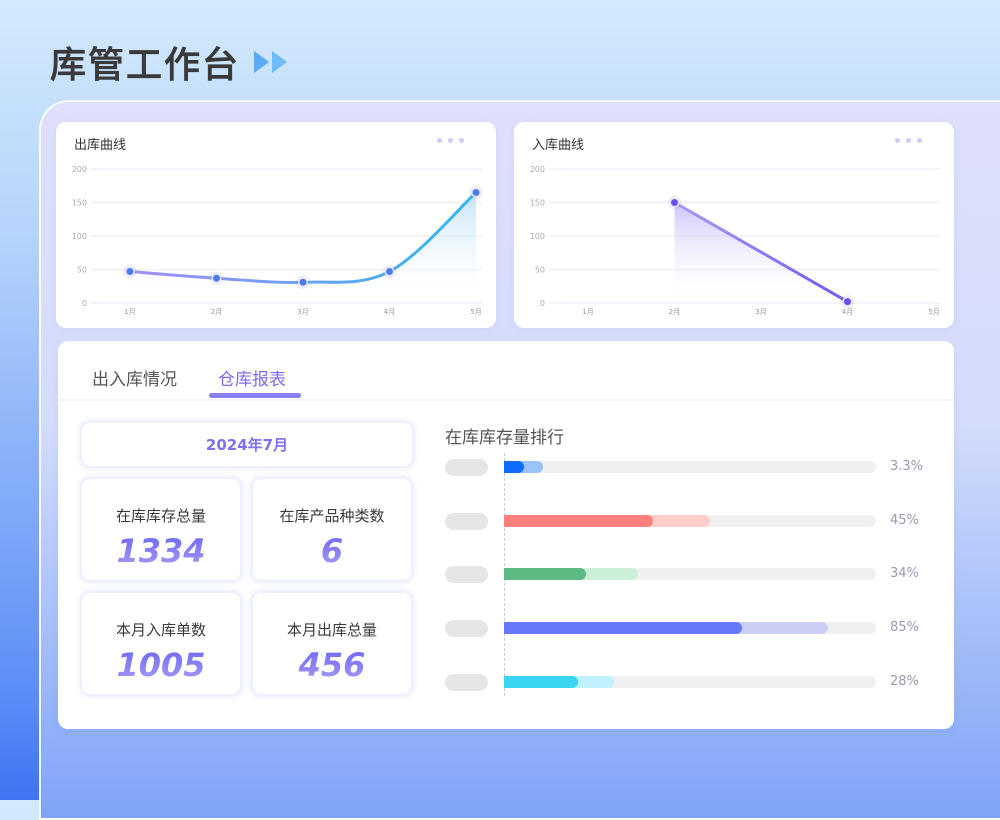 The height and width of the screenshot is (820, 1000). I want to click on ranking-row: 28%, so click(690, 682).